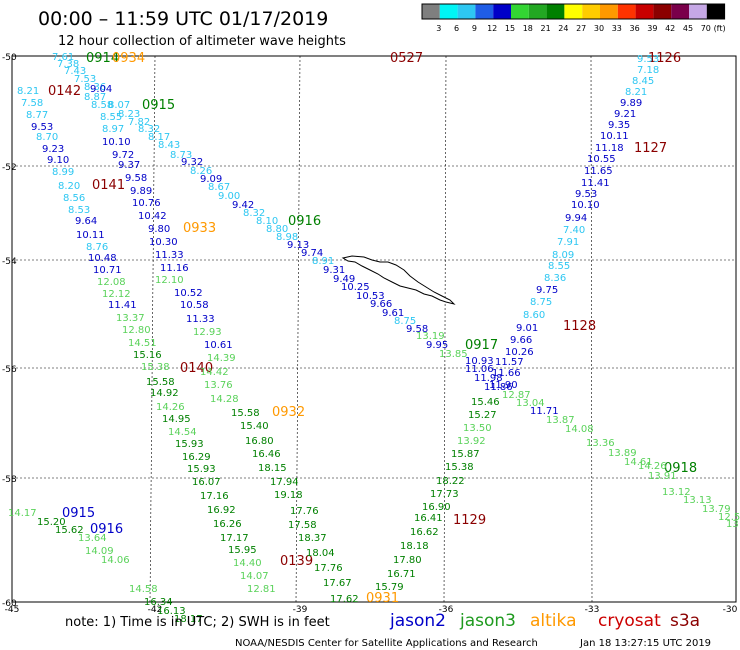 The image size is (740, 650). What do you see at coordinates (334, 270) in the screenshot?
I see `wave-height-value: 9.31` at bounding box center [334, 270].